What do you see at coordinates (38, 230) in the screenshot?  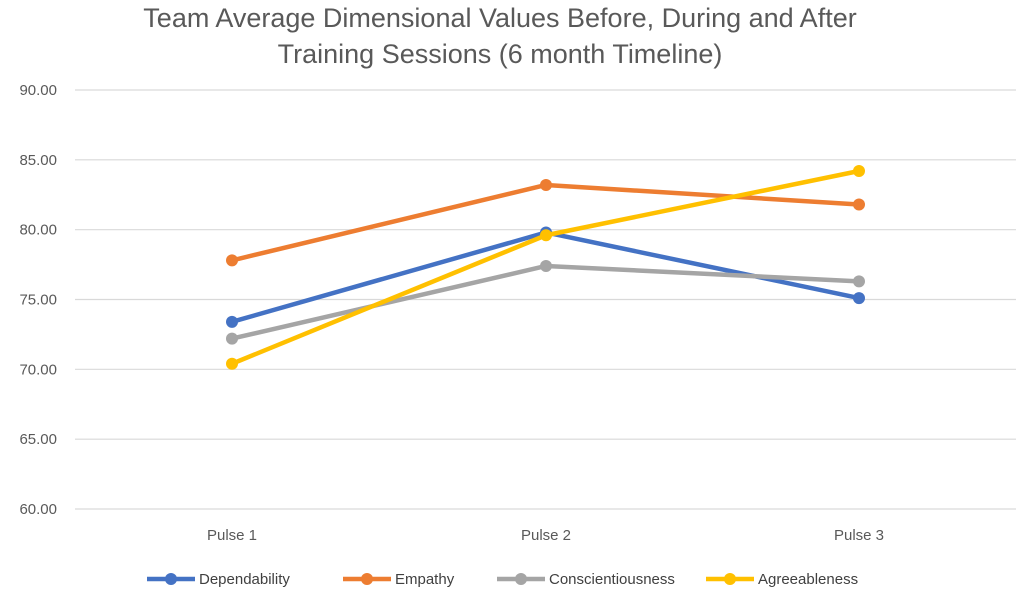 I see `y-tick-label: 80.00` at bounding box center [38, 230].